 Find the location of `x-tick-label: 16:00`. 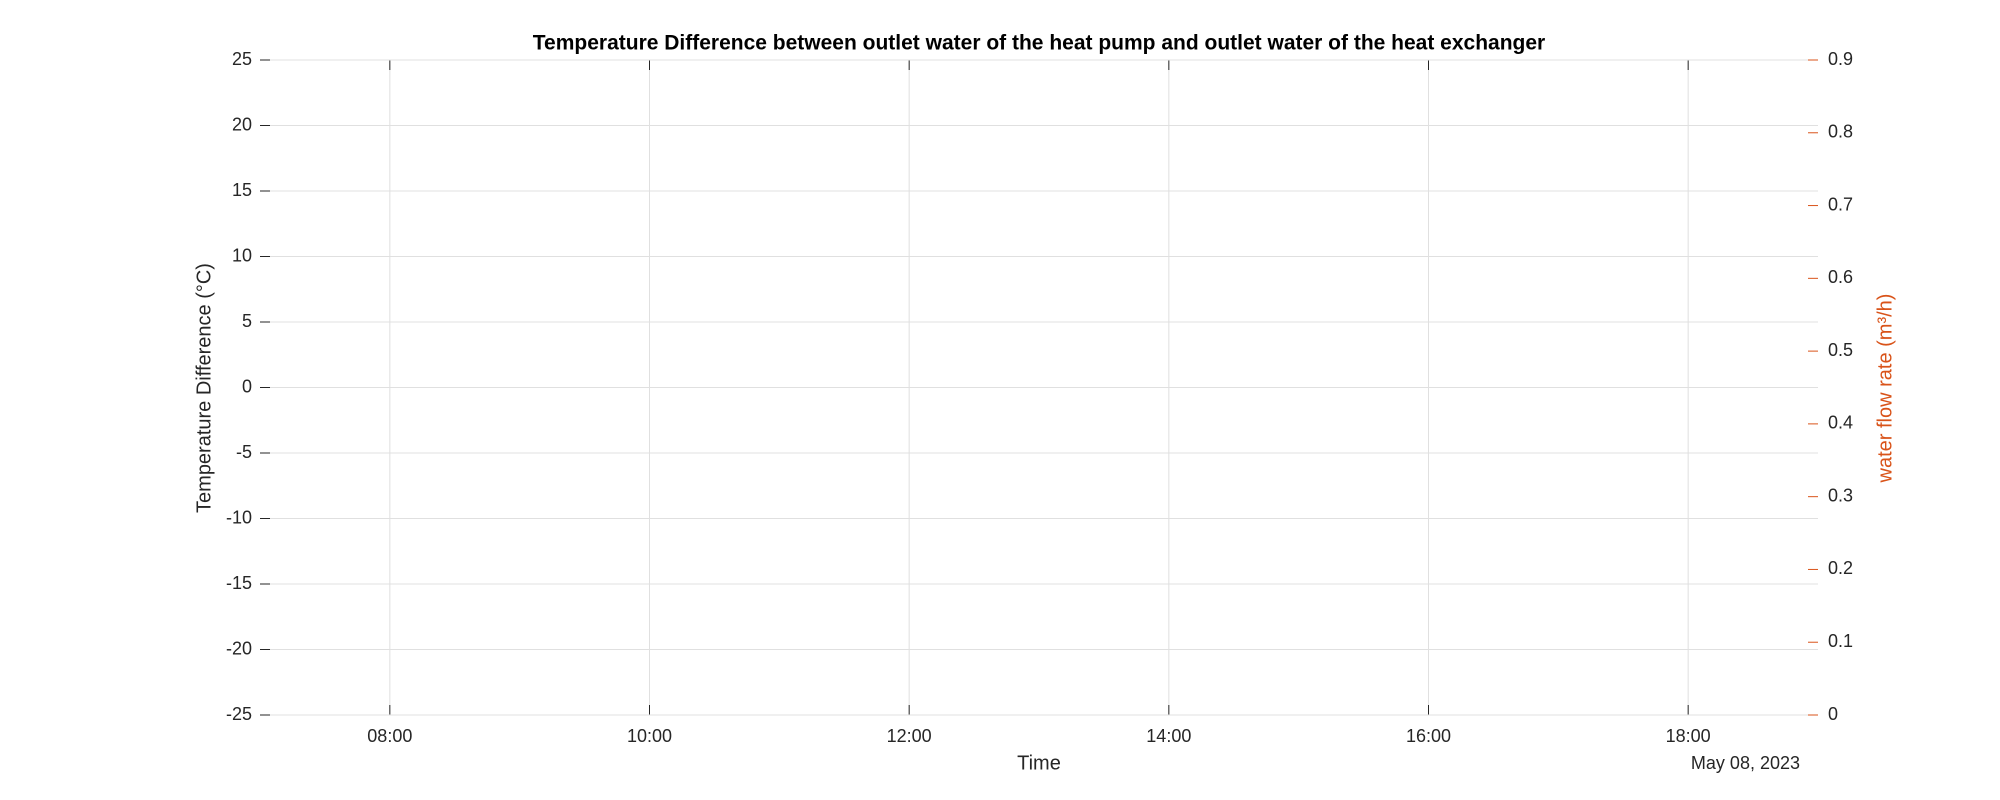

x-tick-label: 16:00 is located at coordinates (1428, 736).